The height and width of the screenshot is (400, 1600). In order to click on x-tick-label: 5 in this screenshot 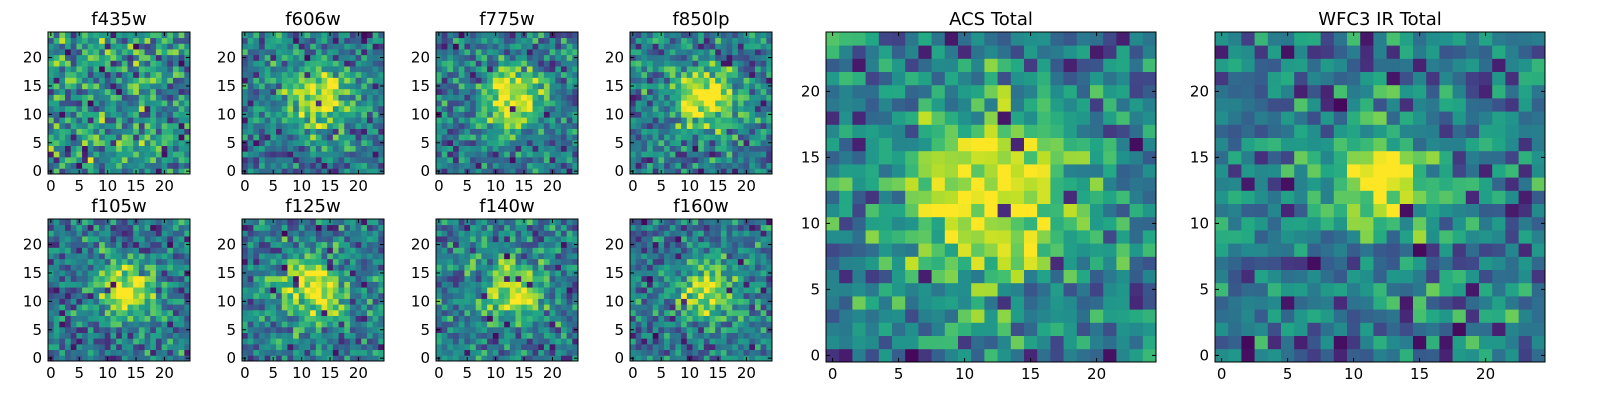, I will do `click(273, 186)`.